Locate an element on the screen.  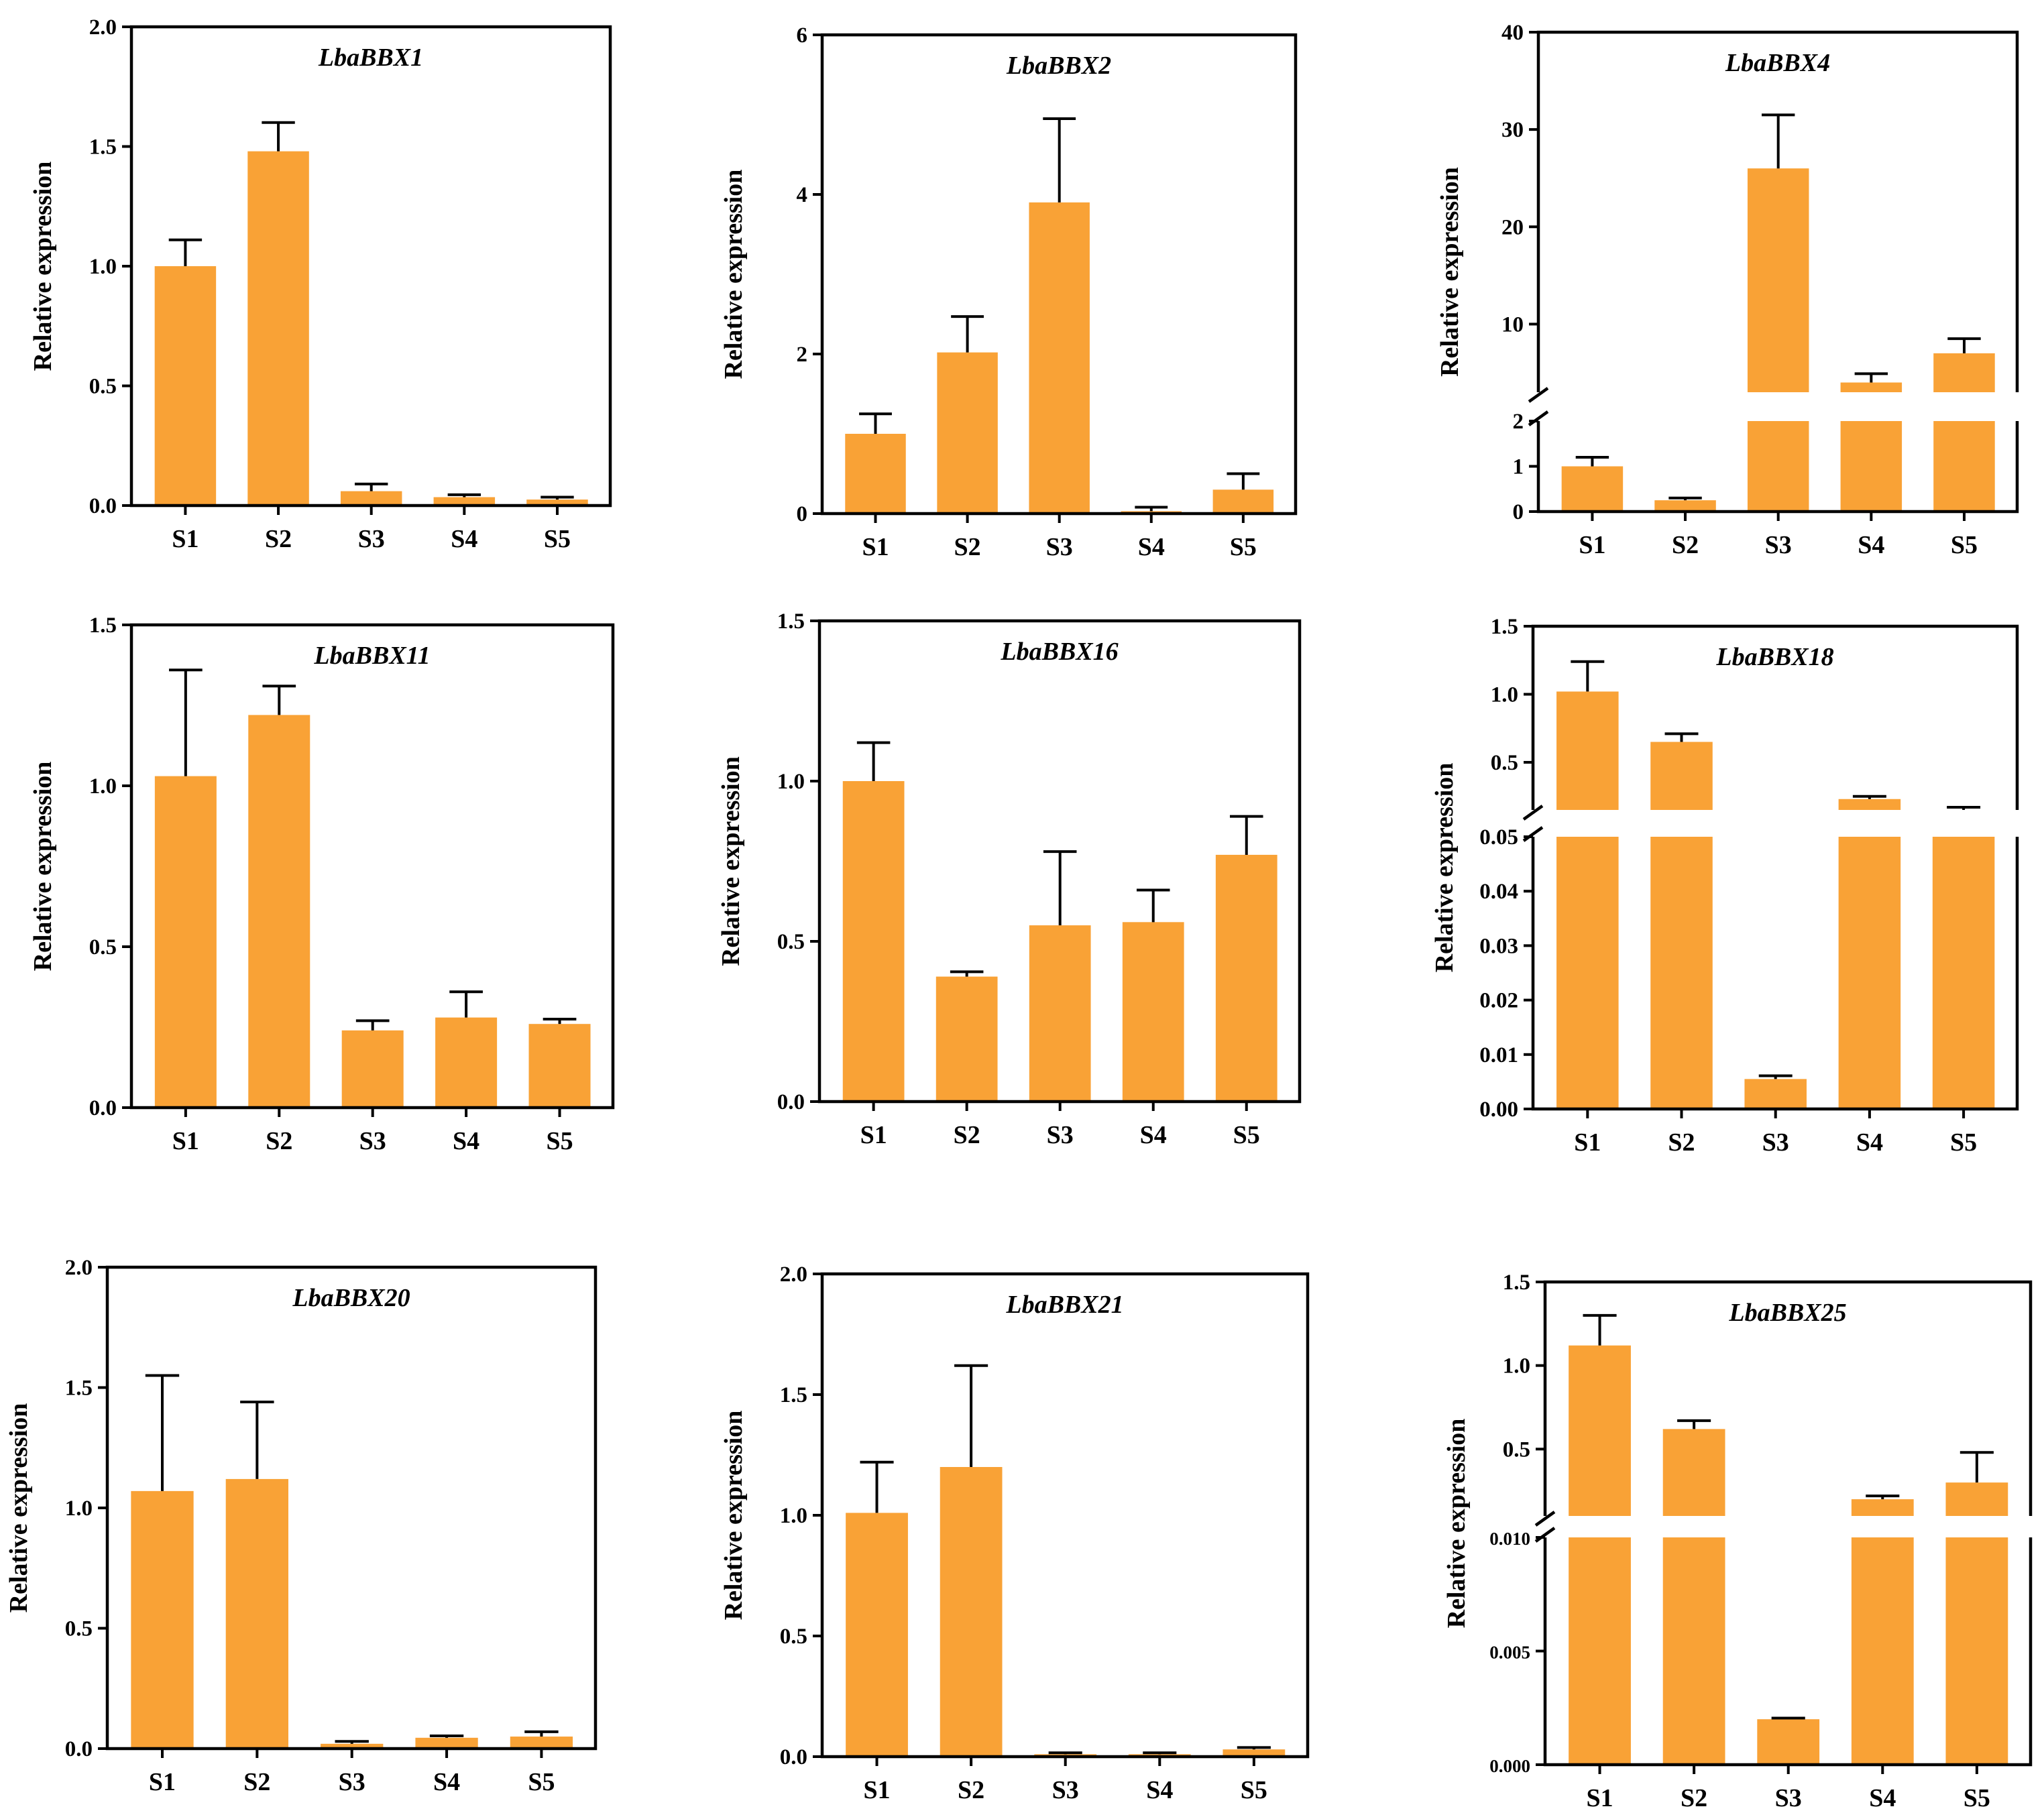
bar-upper-S1 is located at coordinates (1600, 1431).